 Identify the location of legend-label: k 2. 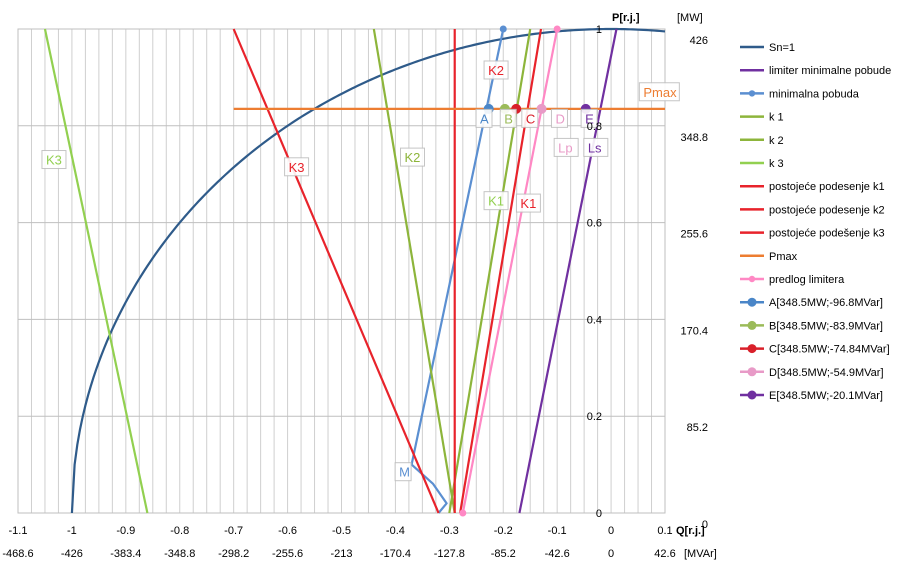
(776, 141).